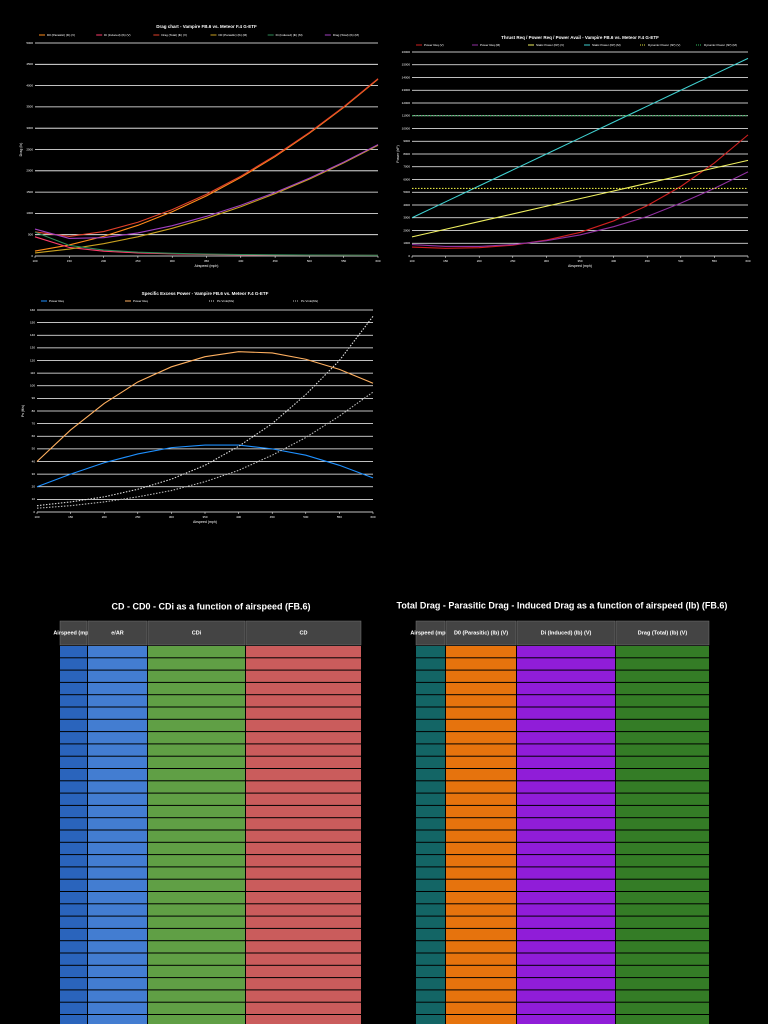 The width and height of the screenshot is (768, 1024). I want to click on y-tick-label: 1000, so click(406, 243).